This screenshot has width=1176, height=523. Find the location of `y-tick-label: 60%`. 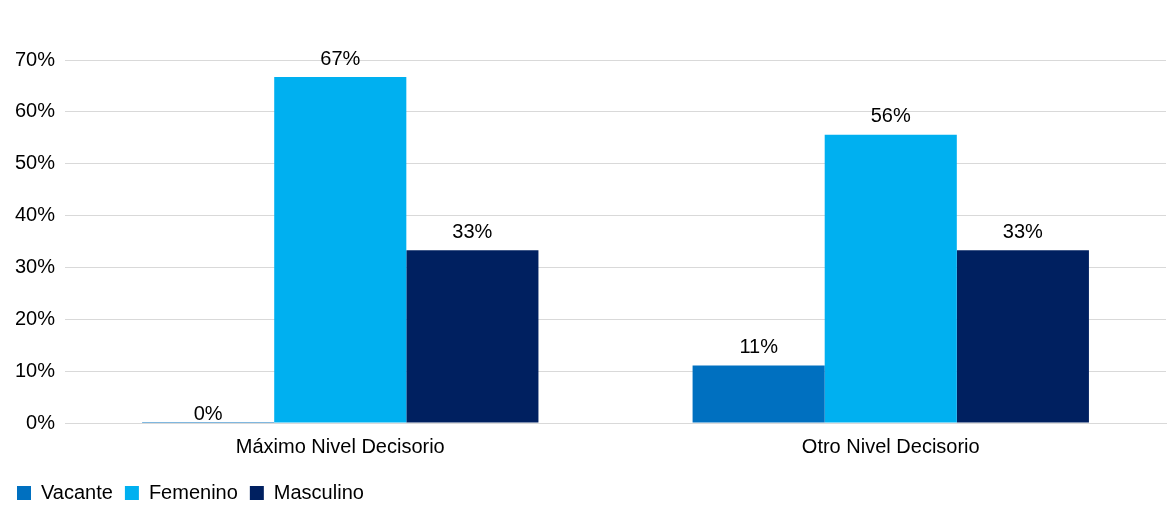

y-tick-label: 60% is located at coordinates (35, 110).